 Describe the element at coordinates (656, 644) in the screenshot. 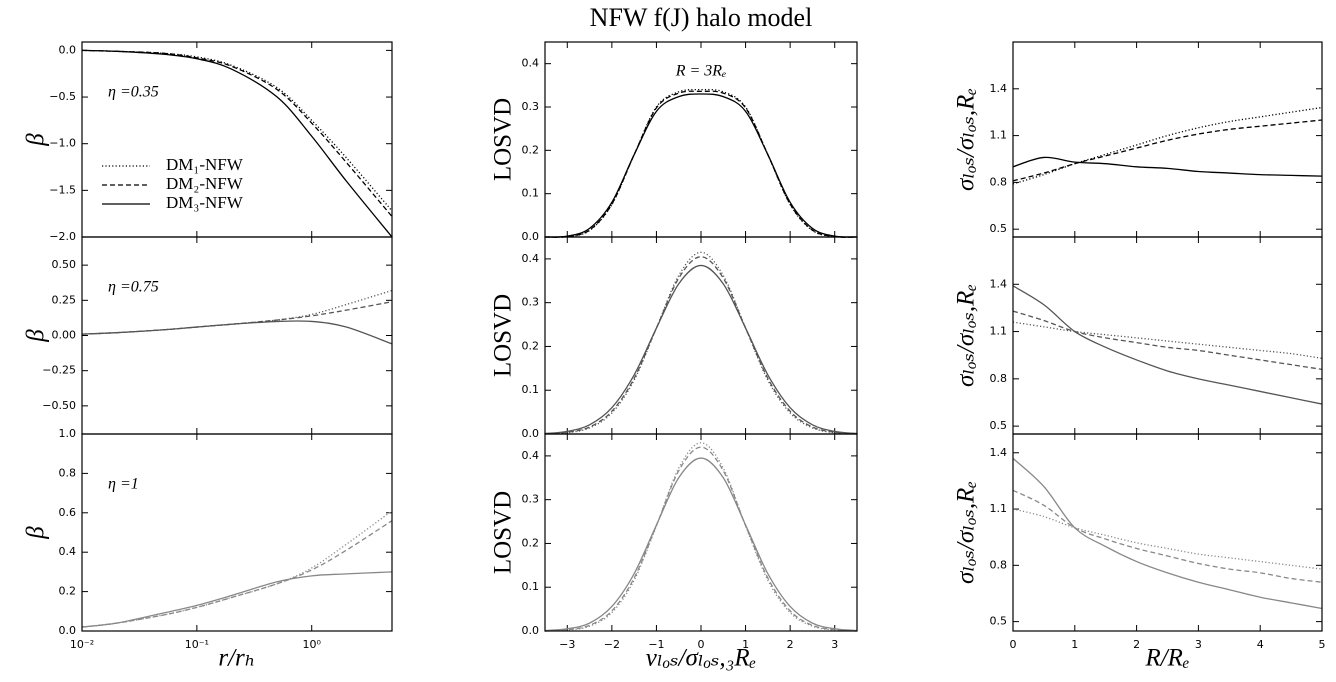

I see `x-tick-label: −1` at that location.